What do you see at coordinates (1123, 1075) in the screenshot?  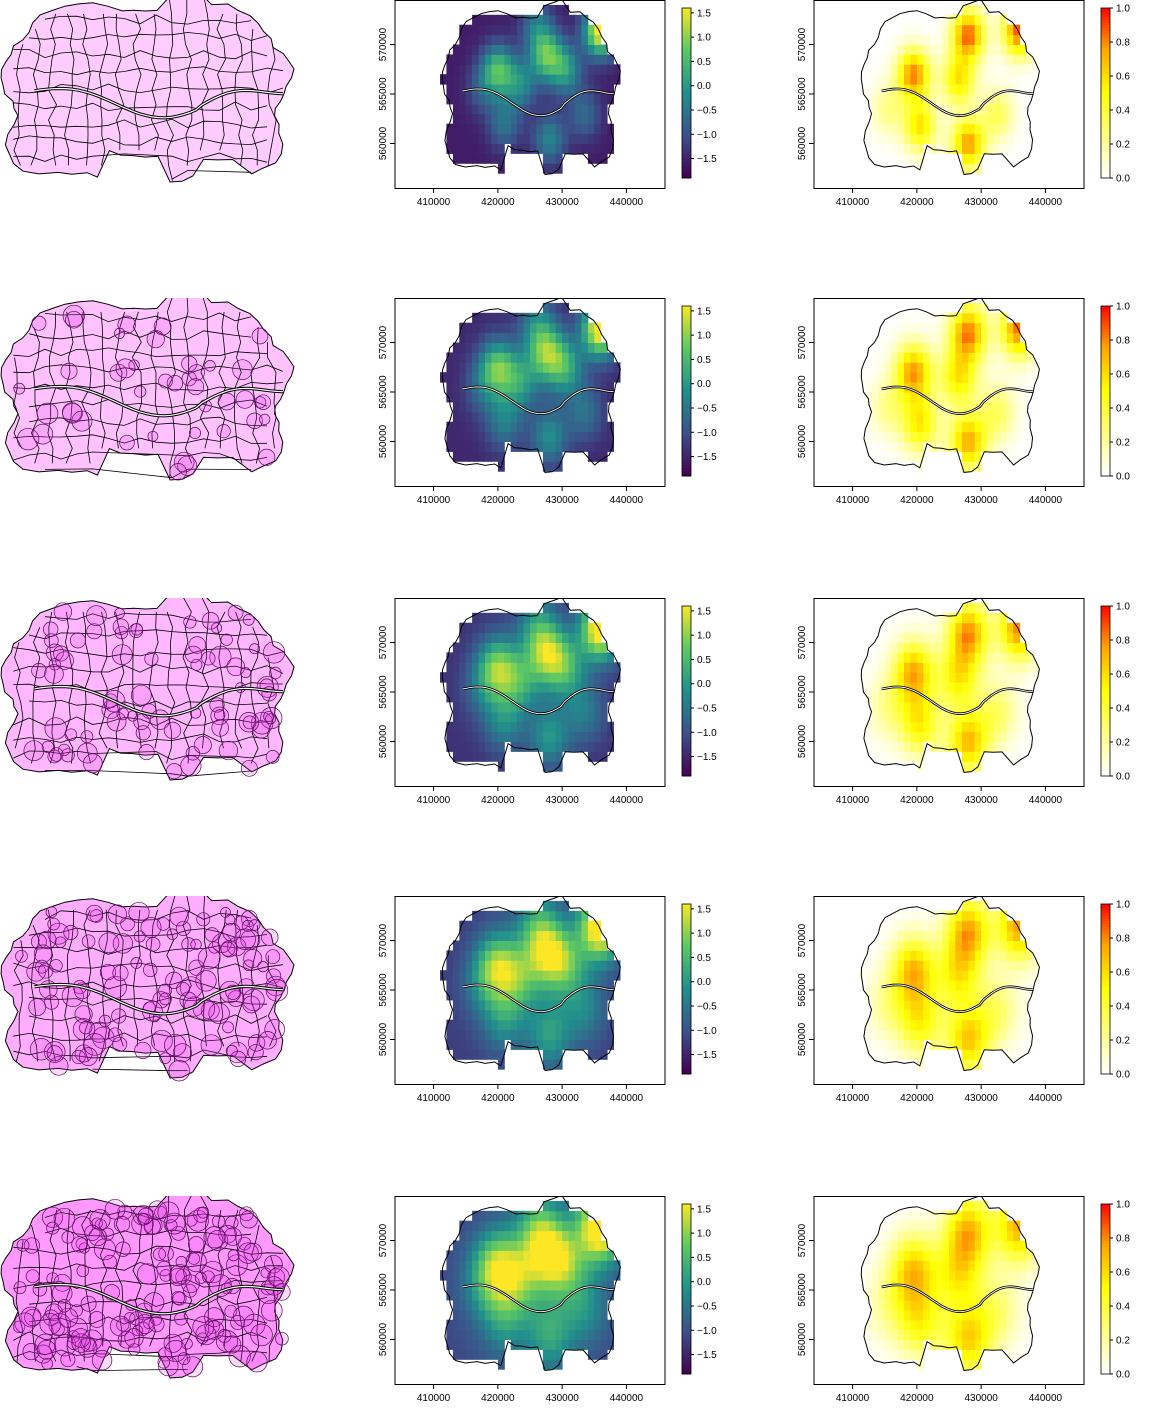 I see `colorbar-label: 0.0` at bounding box center [1123, 1075].